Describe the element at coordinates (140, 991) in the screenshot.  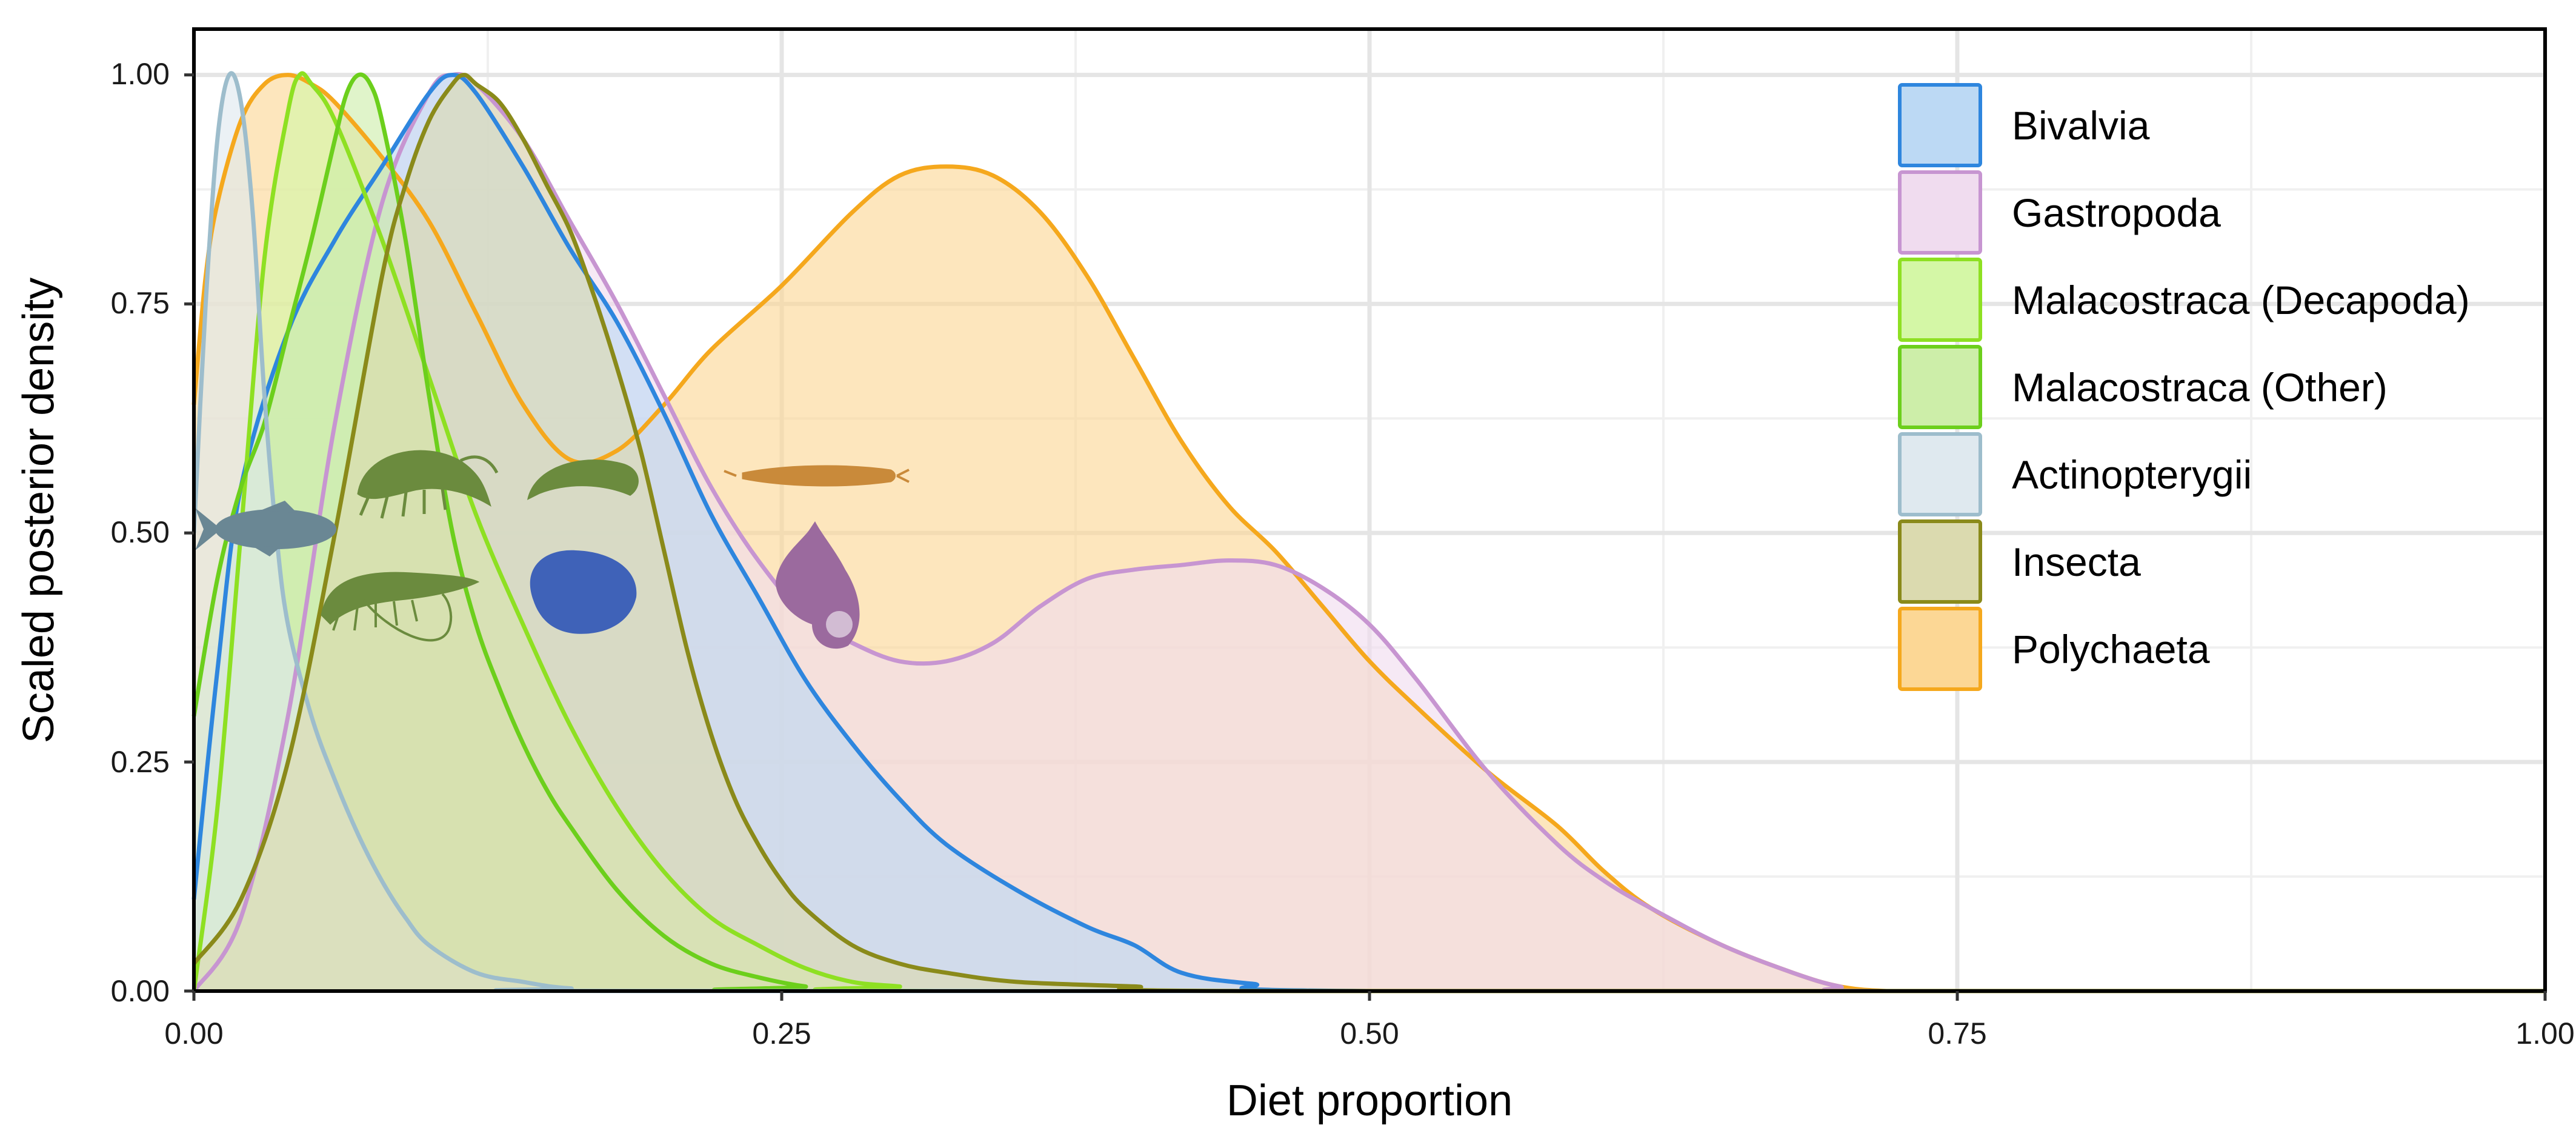
I see `y-tick-label: 0.00` at that location.